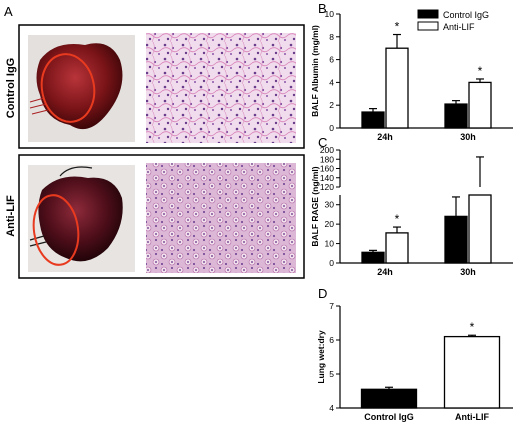 The image size is (520, 425). What do you see at coordinates (11, 216) in the screenshot?
I see `row-label-antilif: Anti-LIF` at bounding box center [11, 216].